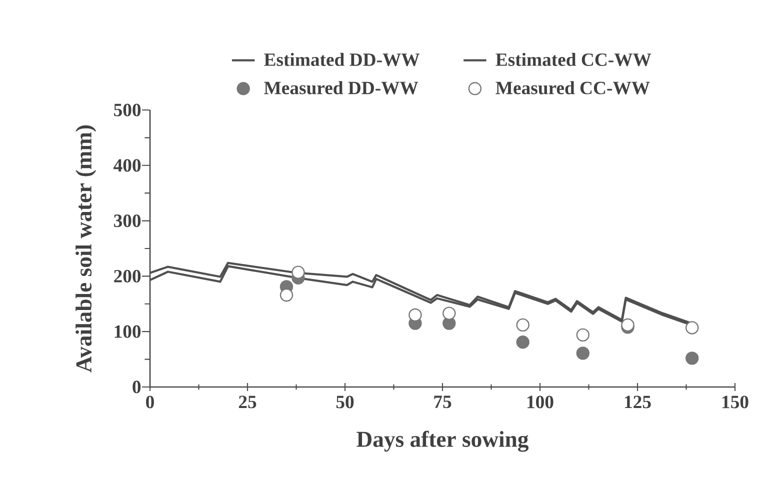  What do you see at coordinates (341, 87) in the screenshot?
I see `legend-label: Measured DD-WW` at bounding box center [341, 87].